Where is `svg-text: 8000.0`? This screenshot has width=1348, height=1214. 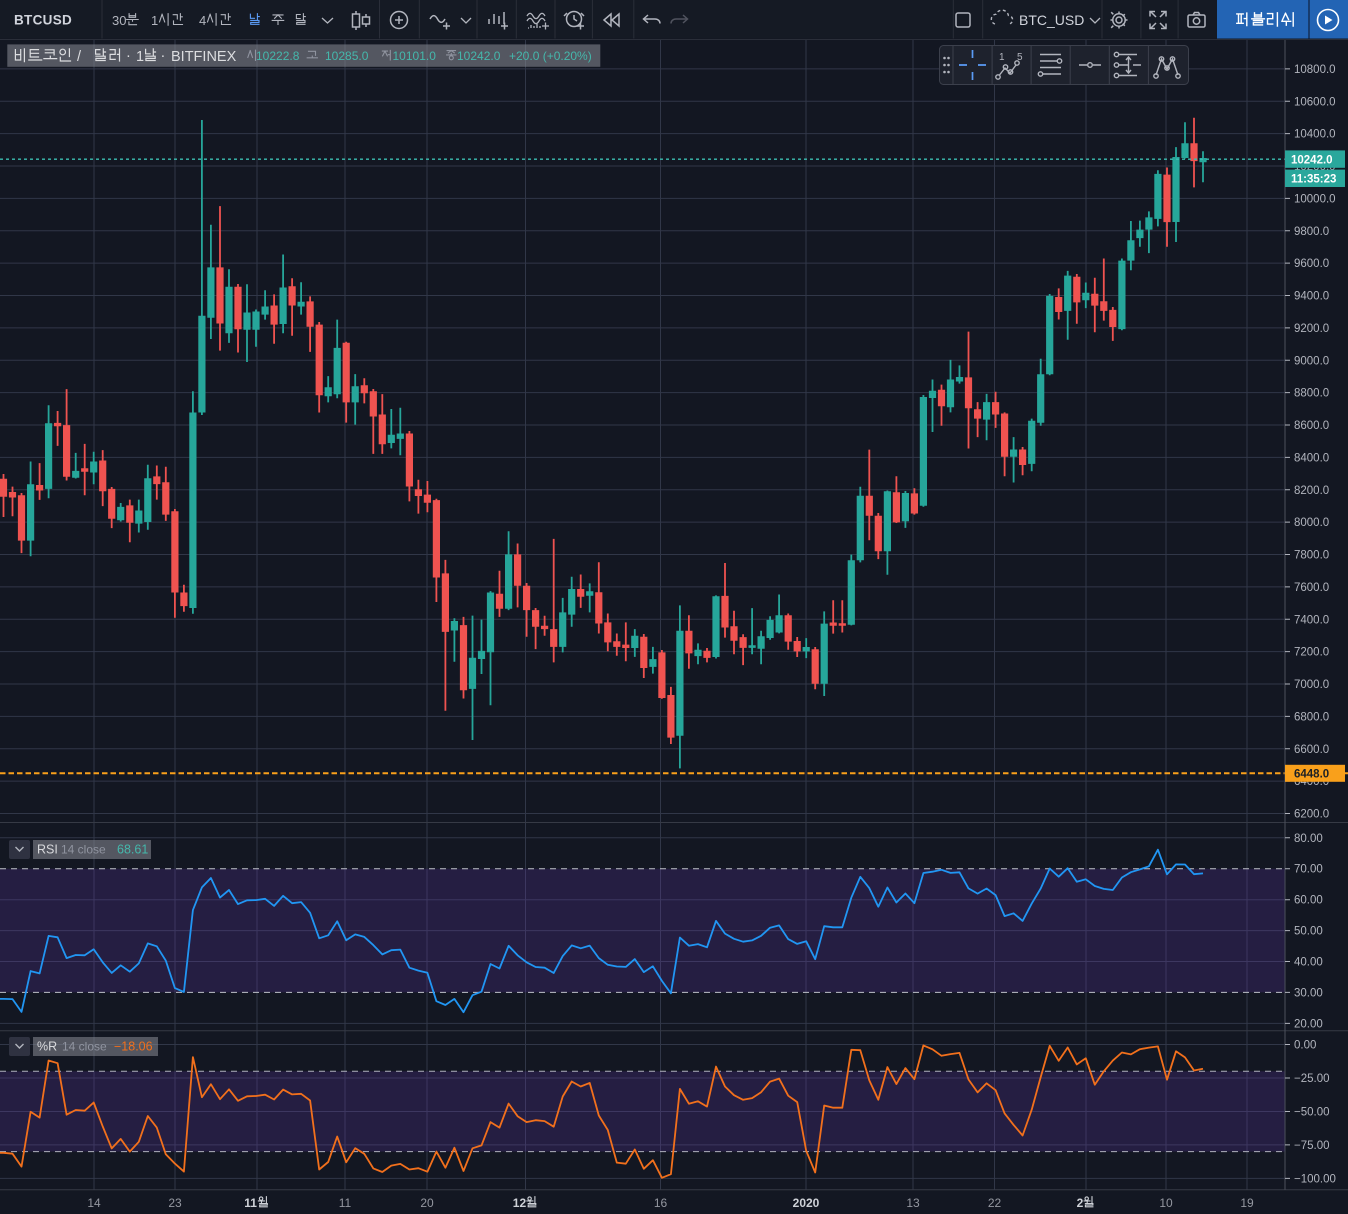 svg-text: 8000.0 is located at coordinates (1311, 523).